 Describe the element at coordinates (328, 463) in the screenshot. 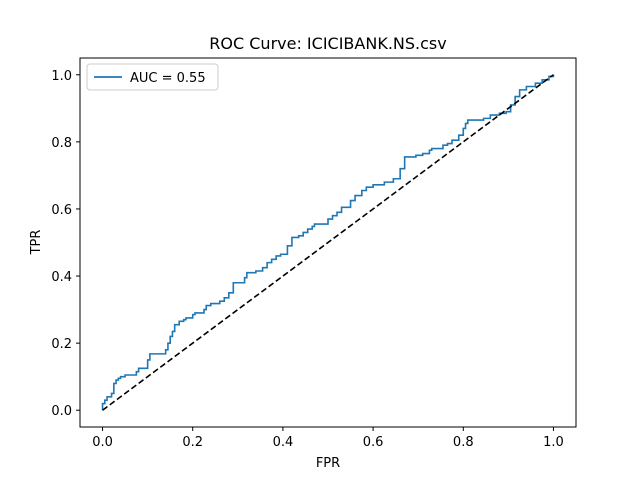

I see `x-axis-title: FPR` at that location.